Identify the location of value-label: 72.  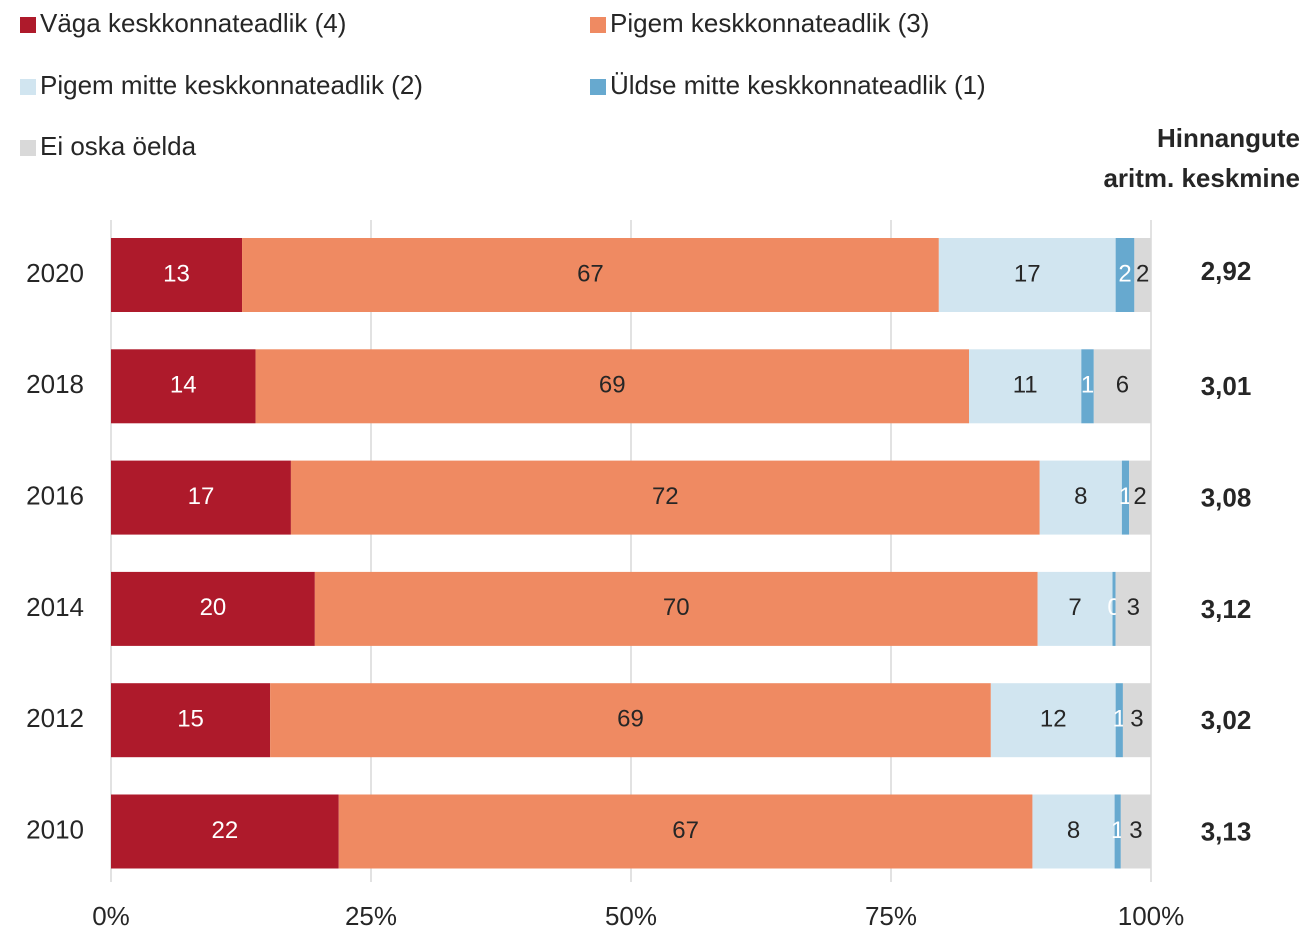
(665, 496).